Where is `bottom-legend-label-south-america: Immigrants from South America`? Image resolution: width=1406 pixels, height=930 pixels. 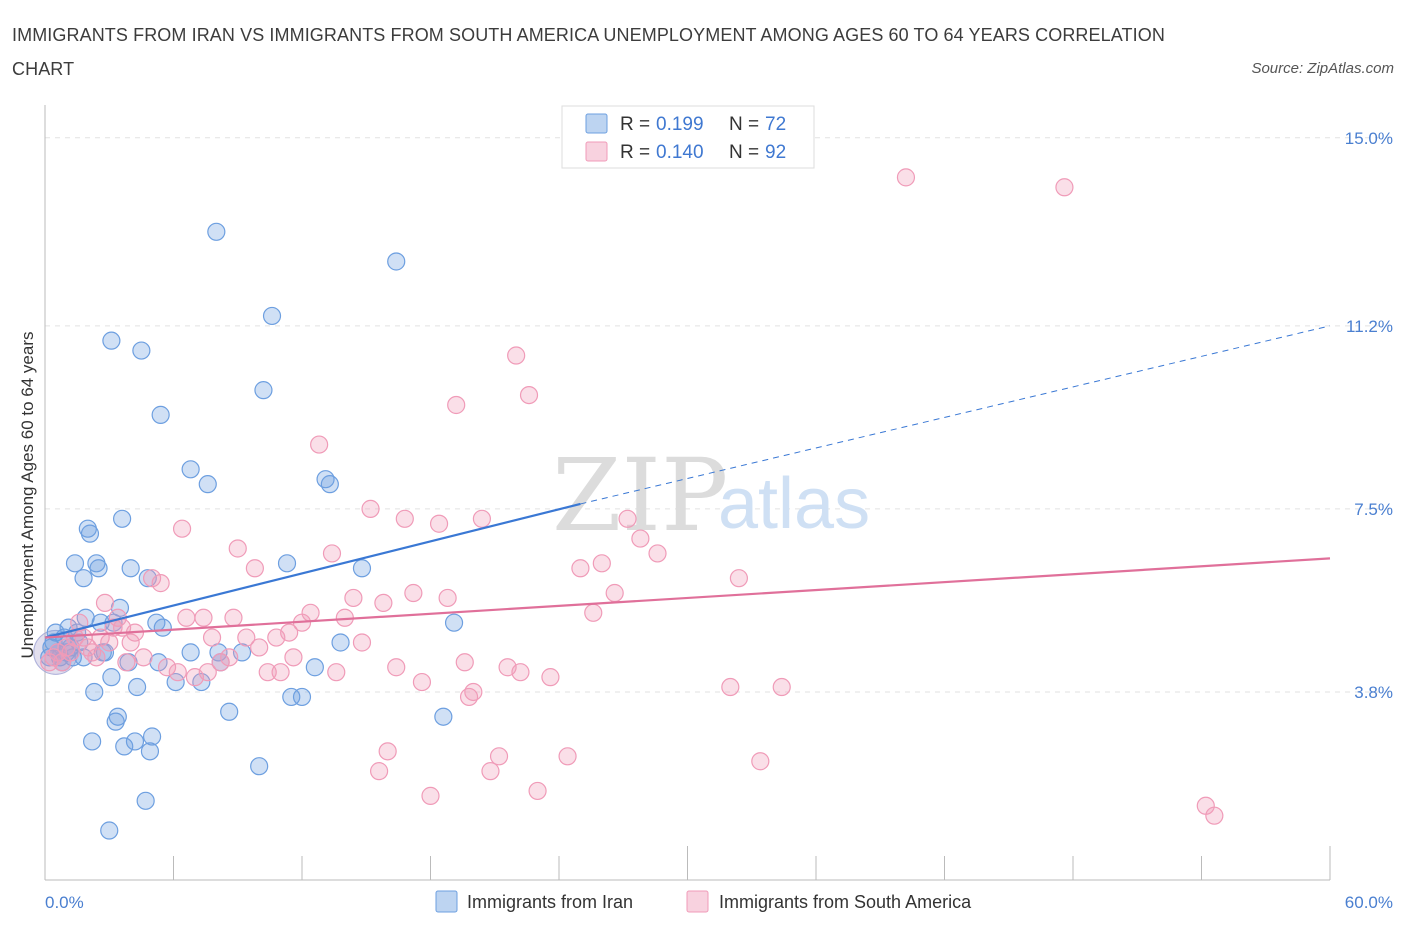 bottom-legend-label-south-america: Immigrants from South America is located at coordinates (845, 902).